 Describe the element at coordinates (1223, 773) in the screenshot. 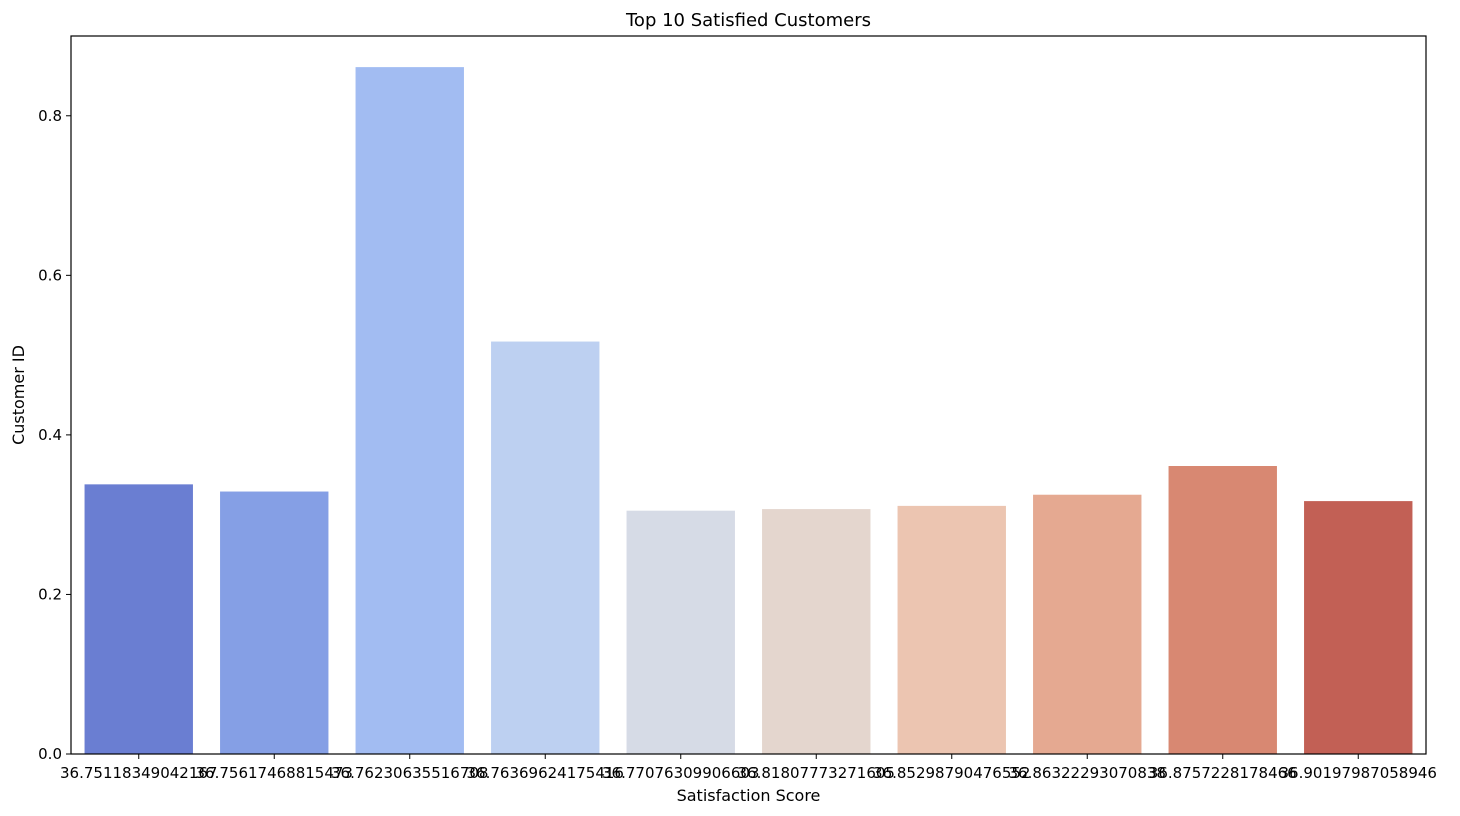

I see `x-tick-label: 36.8757228178466` at that location.